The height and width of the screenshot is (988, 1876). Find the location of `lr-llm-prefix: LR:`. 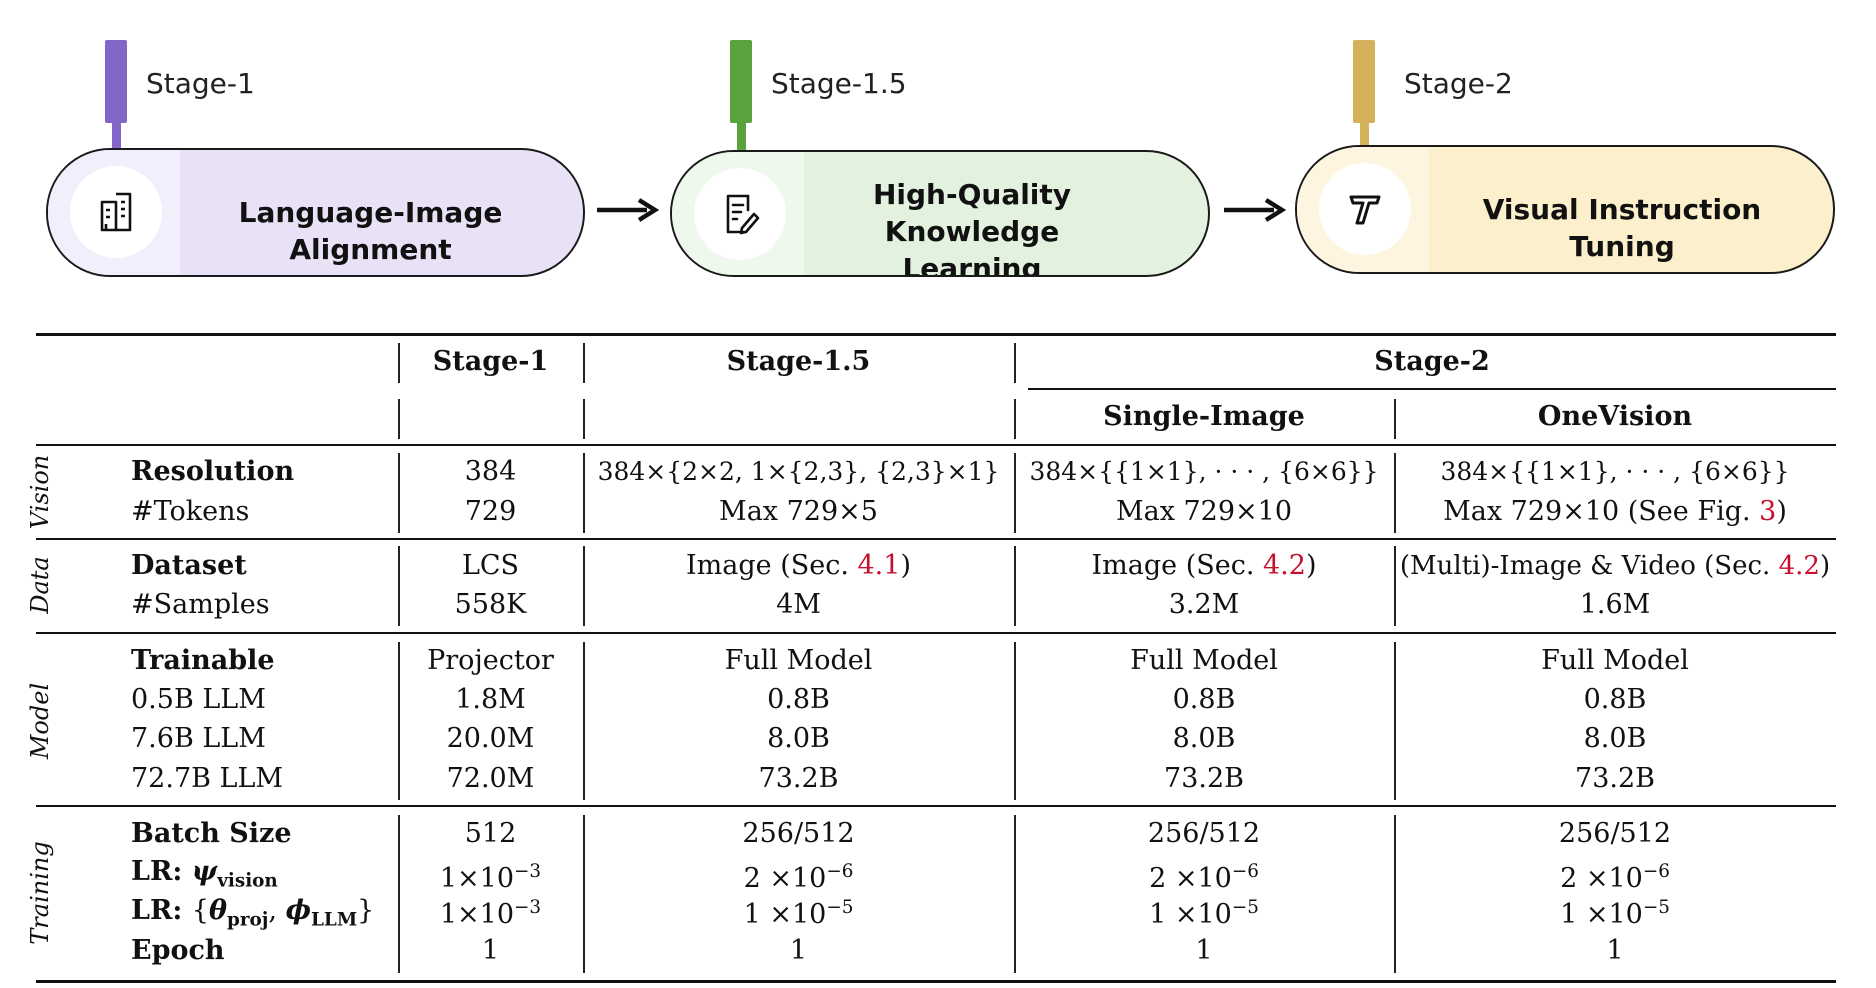

lr-llm-prefix: LR: is located at coordinates (157, 910).